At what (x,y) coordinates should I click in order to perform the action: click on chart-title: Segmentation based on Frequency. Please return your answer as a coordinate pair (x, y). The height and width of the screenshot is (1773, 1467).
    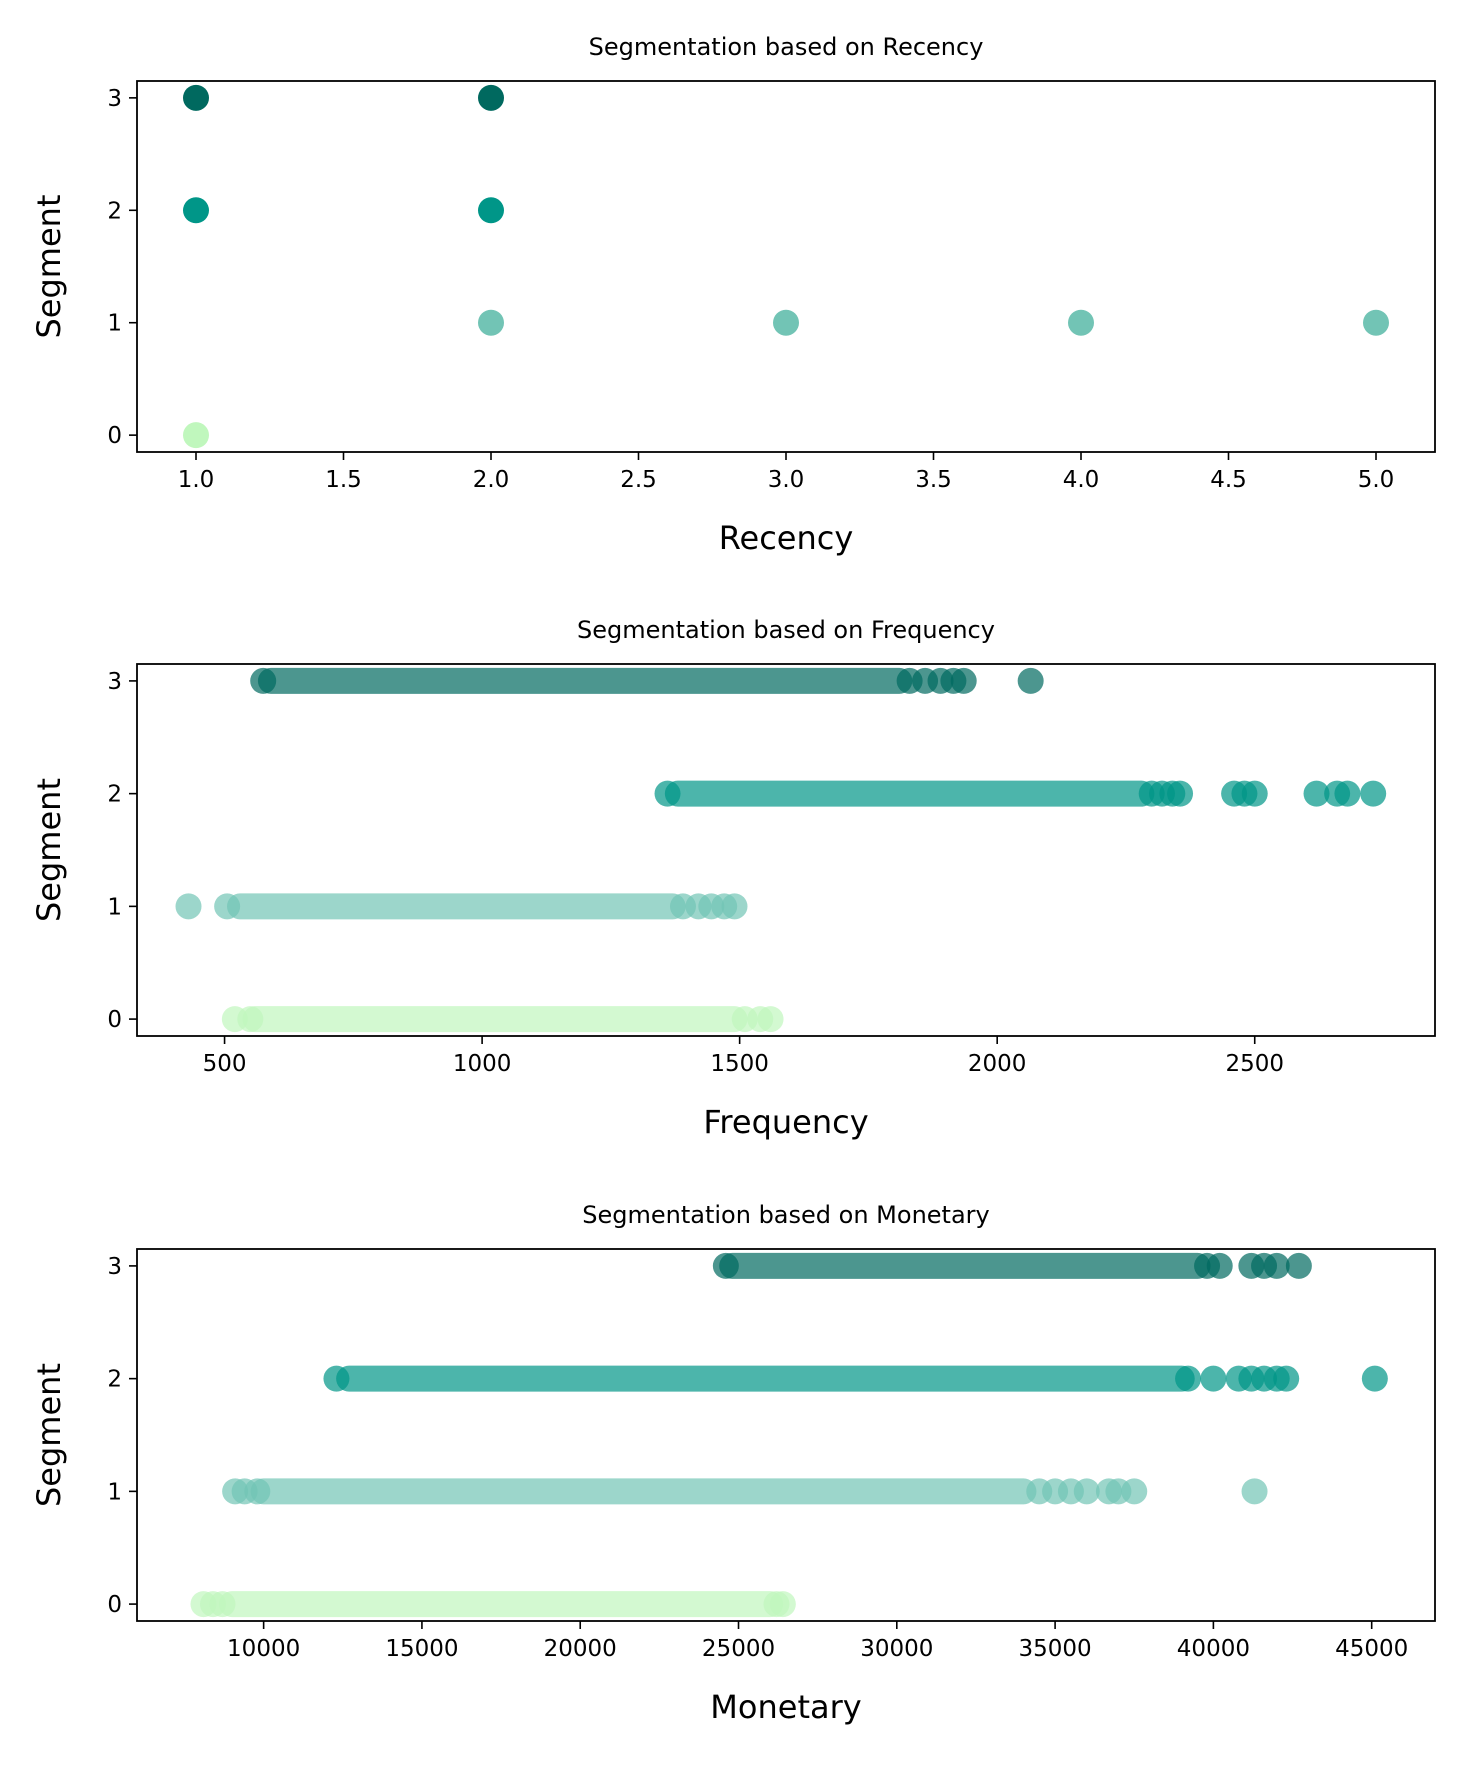
    Looking at the image, I should click on (786, 630).